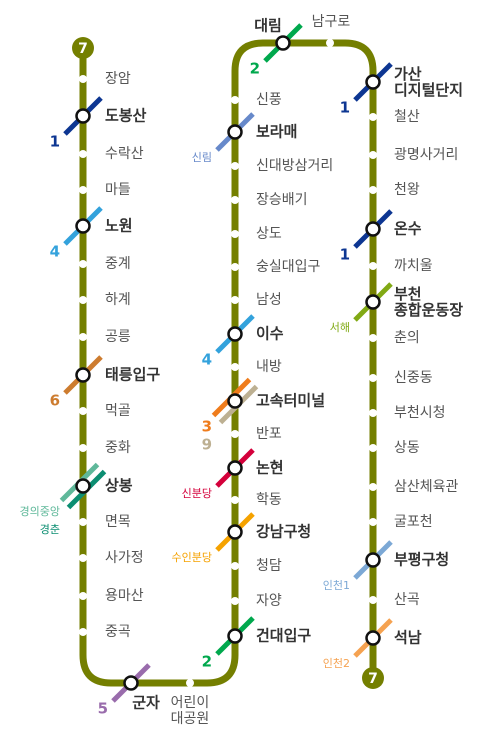 Image resolution: width=480 pixels, height=754 pixels. I want to click on station-name-line: 부천, so click(408, 294).